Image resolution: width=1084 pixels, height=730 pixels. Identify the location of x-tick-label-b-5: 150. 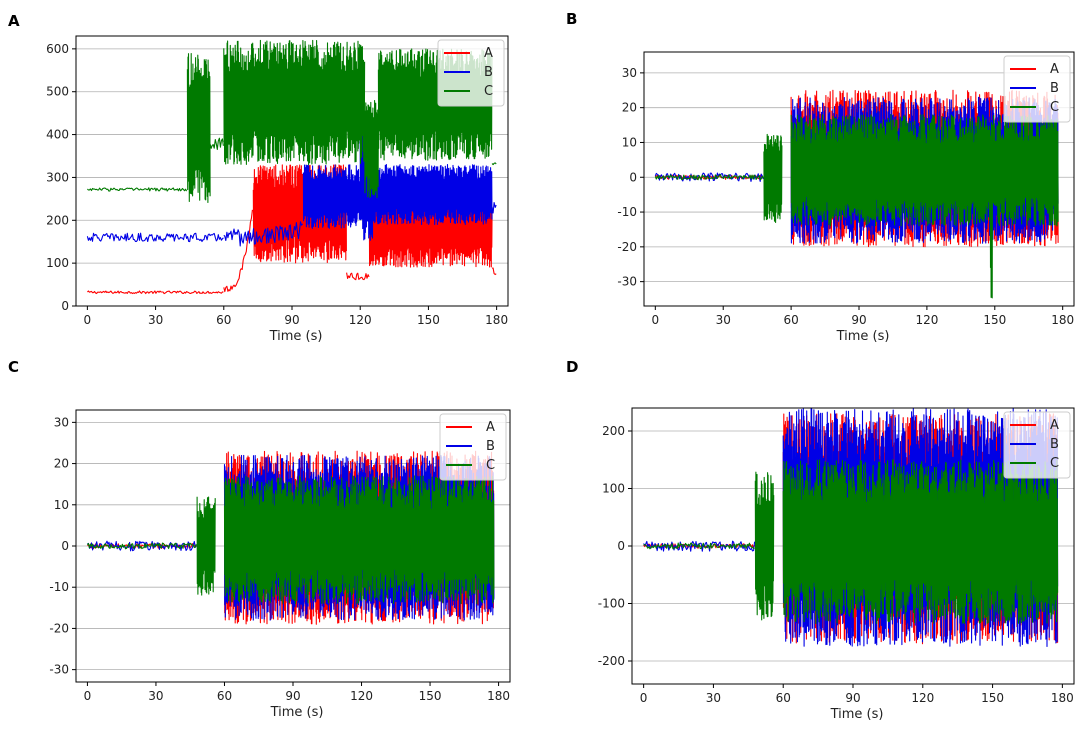
(994, 320).